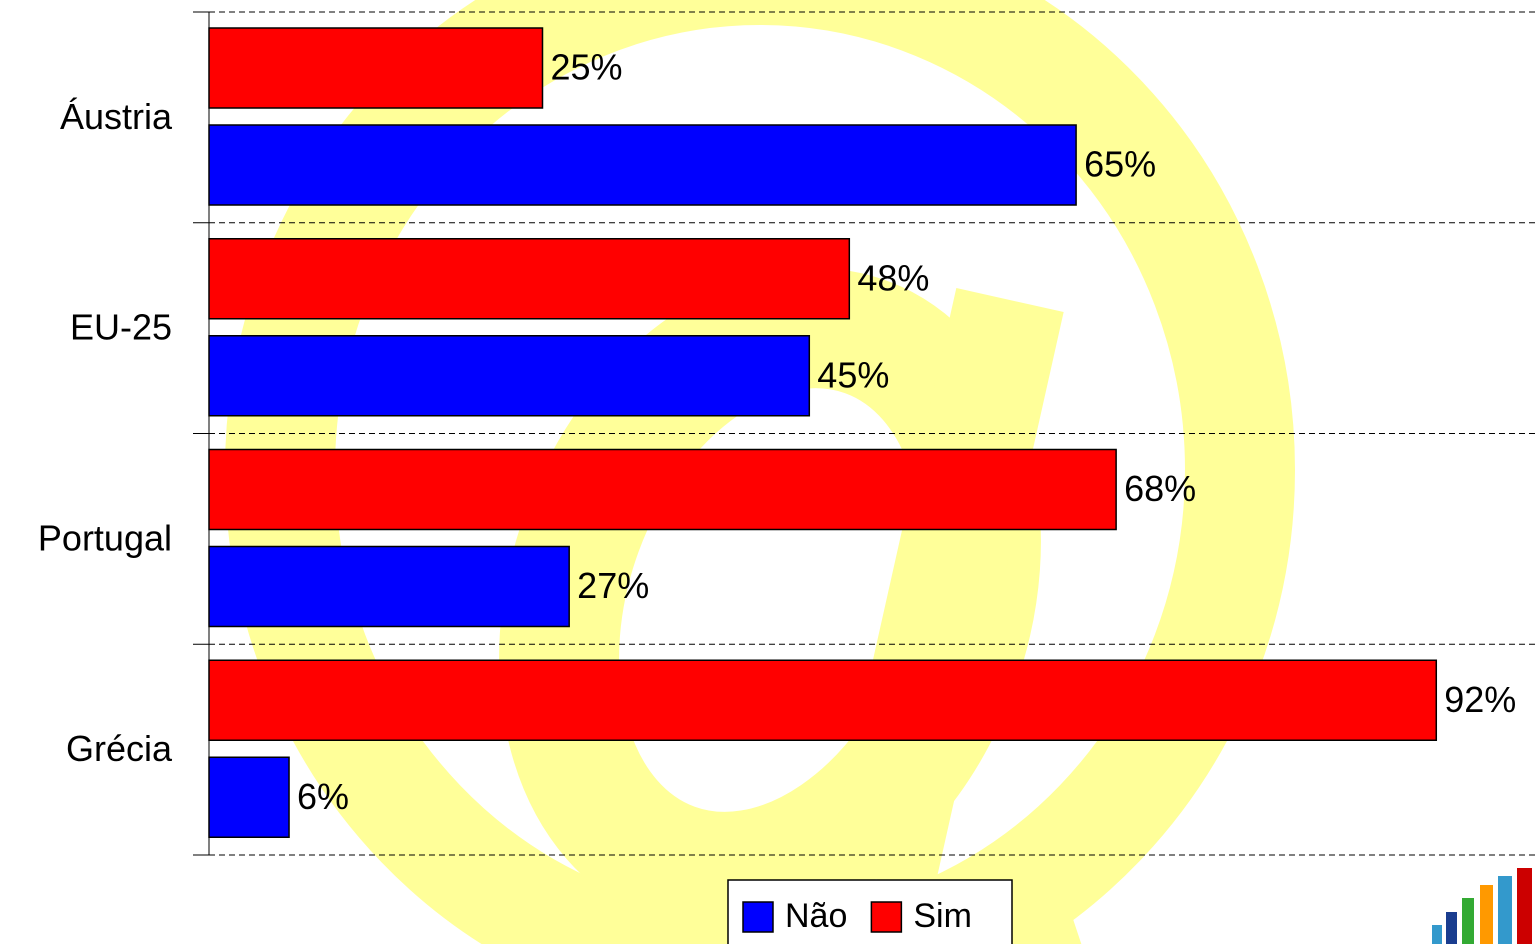  I want to click on y-tick-label: EU-25, so click(121, 327).